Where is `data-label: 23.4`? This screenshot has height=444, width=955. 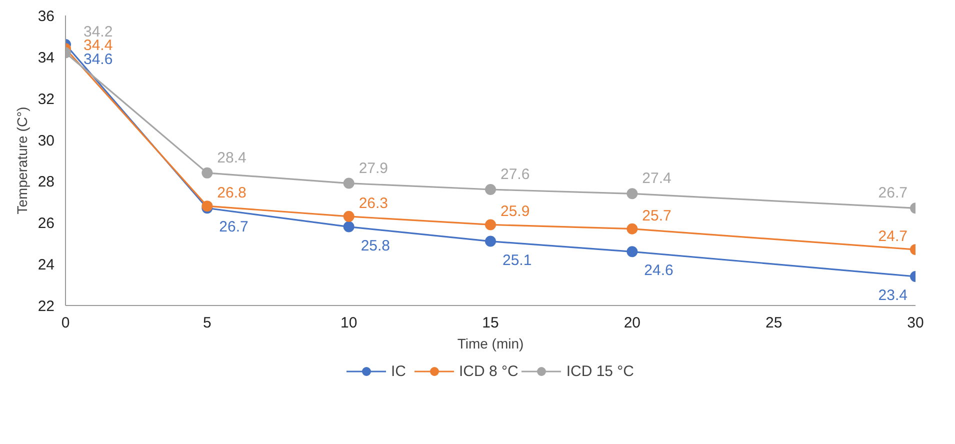 data-label: 23.4 is located at coordinates (893, 295).